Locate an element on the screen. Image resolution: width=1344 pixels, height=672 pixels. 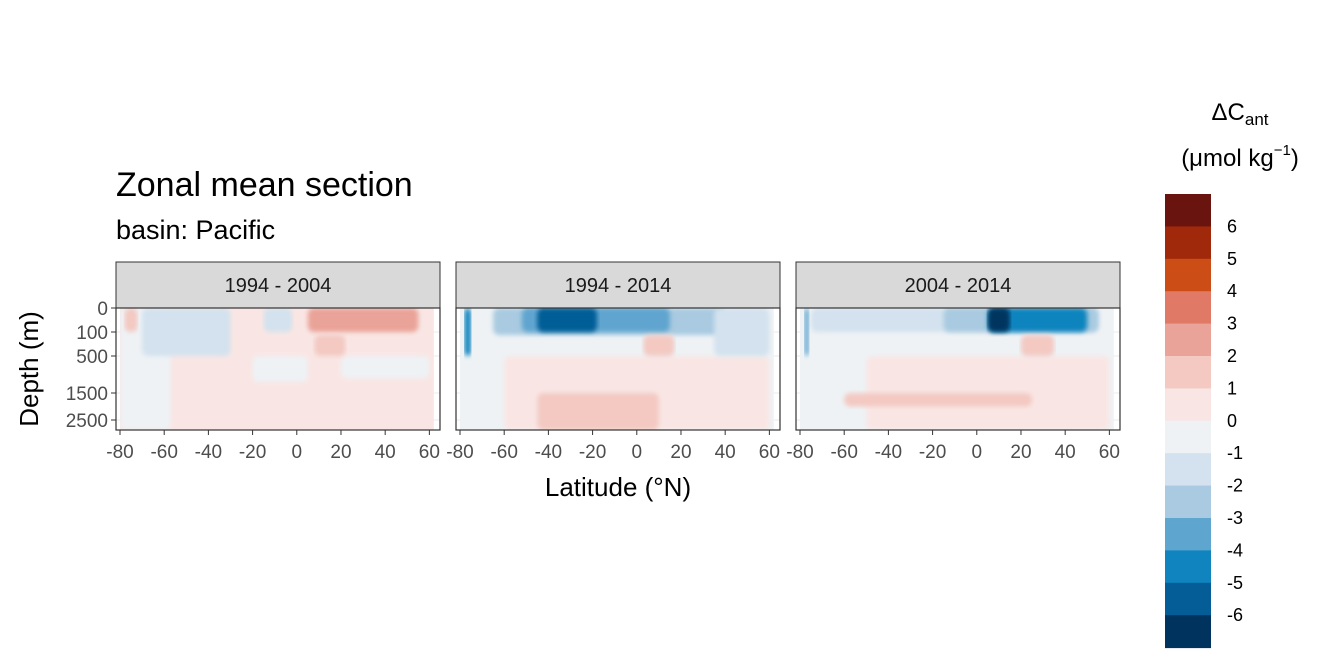
legend-title: ΔCant is located at coordinates (1239, 114).